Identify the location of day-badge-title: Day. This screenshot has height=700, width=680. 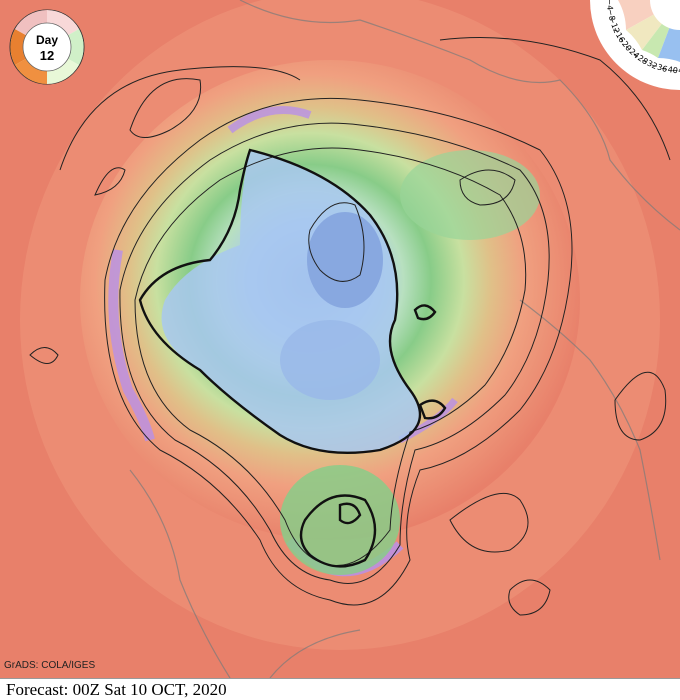
(47, 40).